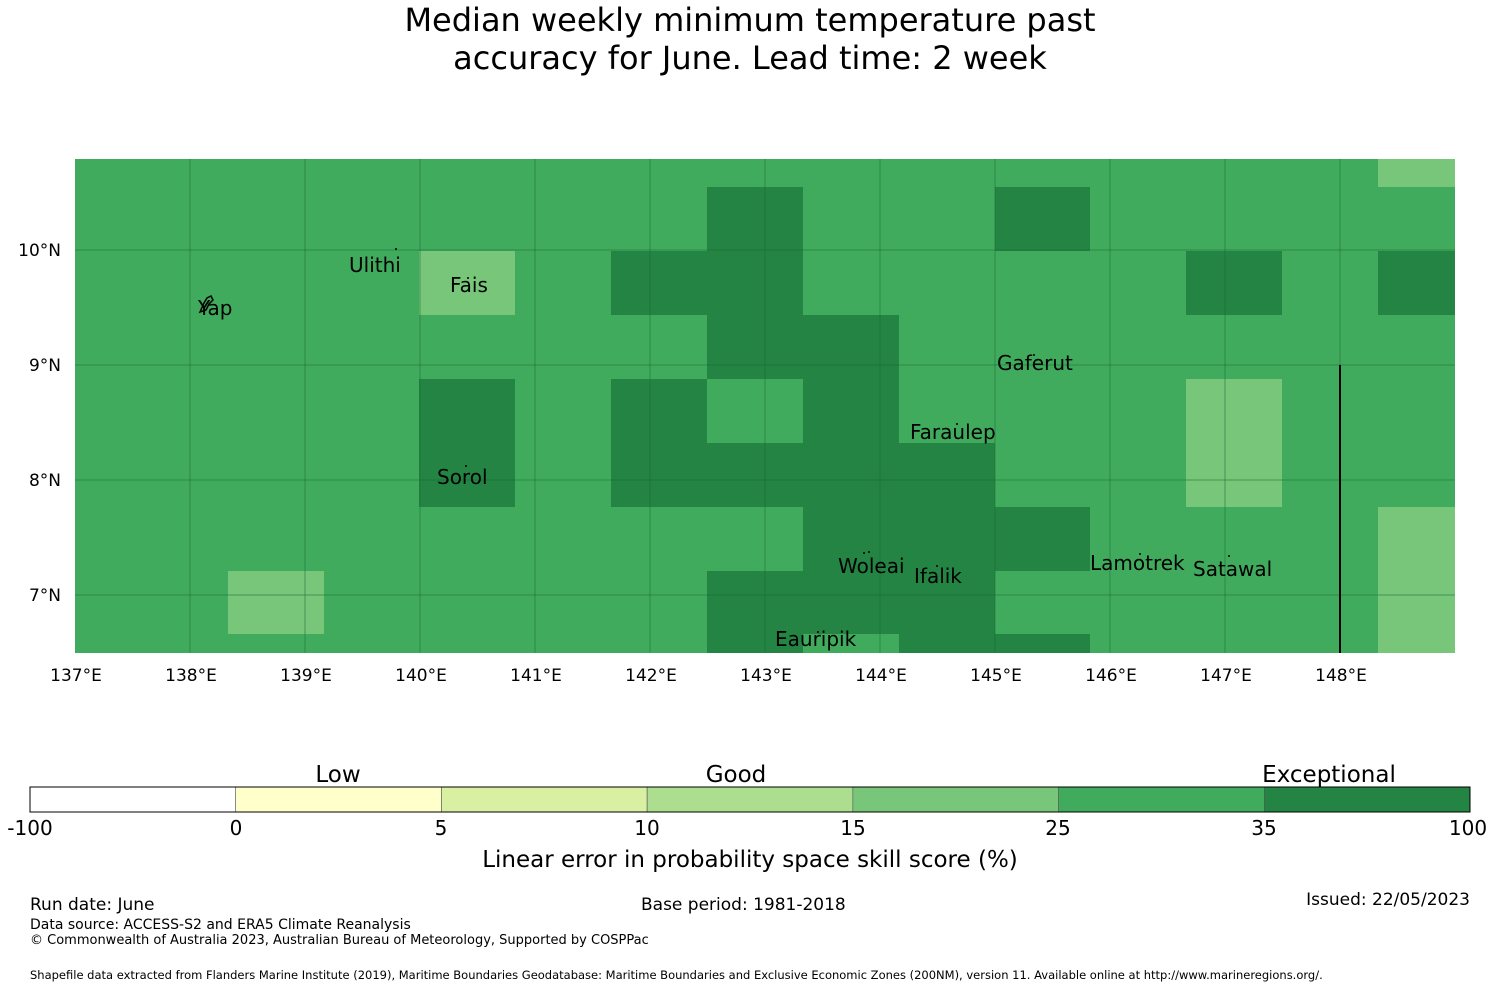 The width and height of the screenshot is (1500, 990). What do you see at coordinates (1341, 676) in the screenshot?
I see `lon-label: 148°E` at bounding box center [1341, 676].